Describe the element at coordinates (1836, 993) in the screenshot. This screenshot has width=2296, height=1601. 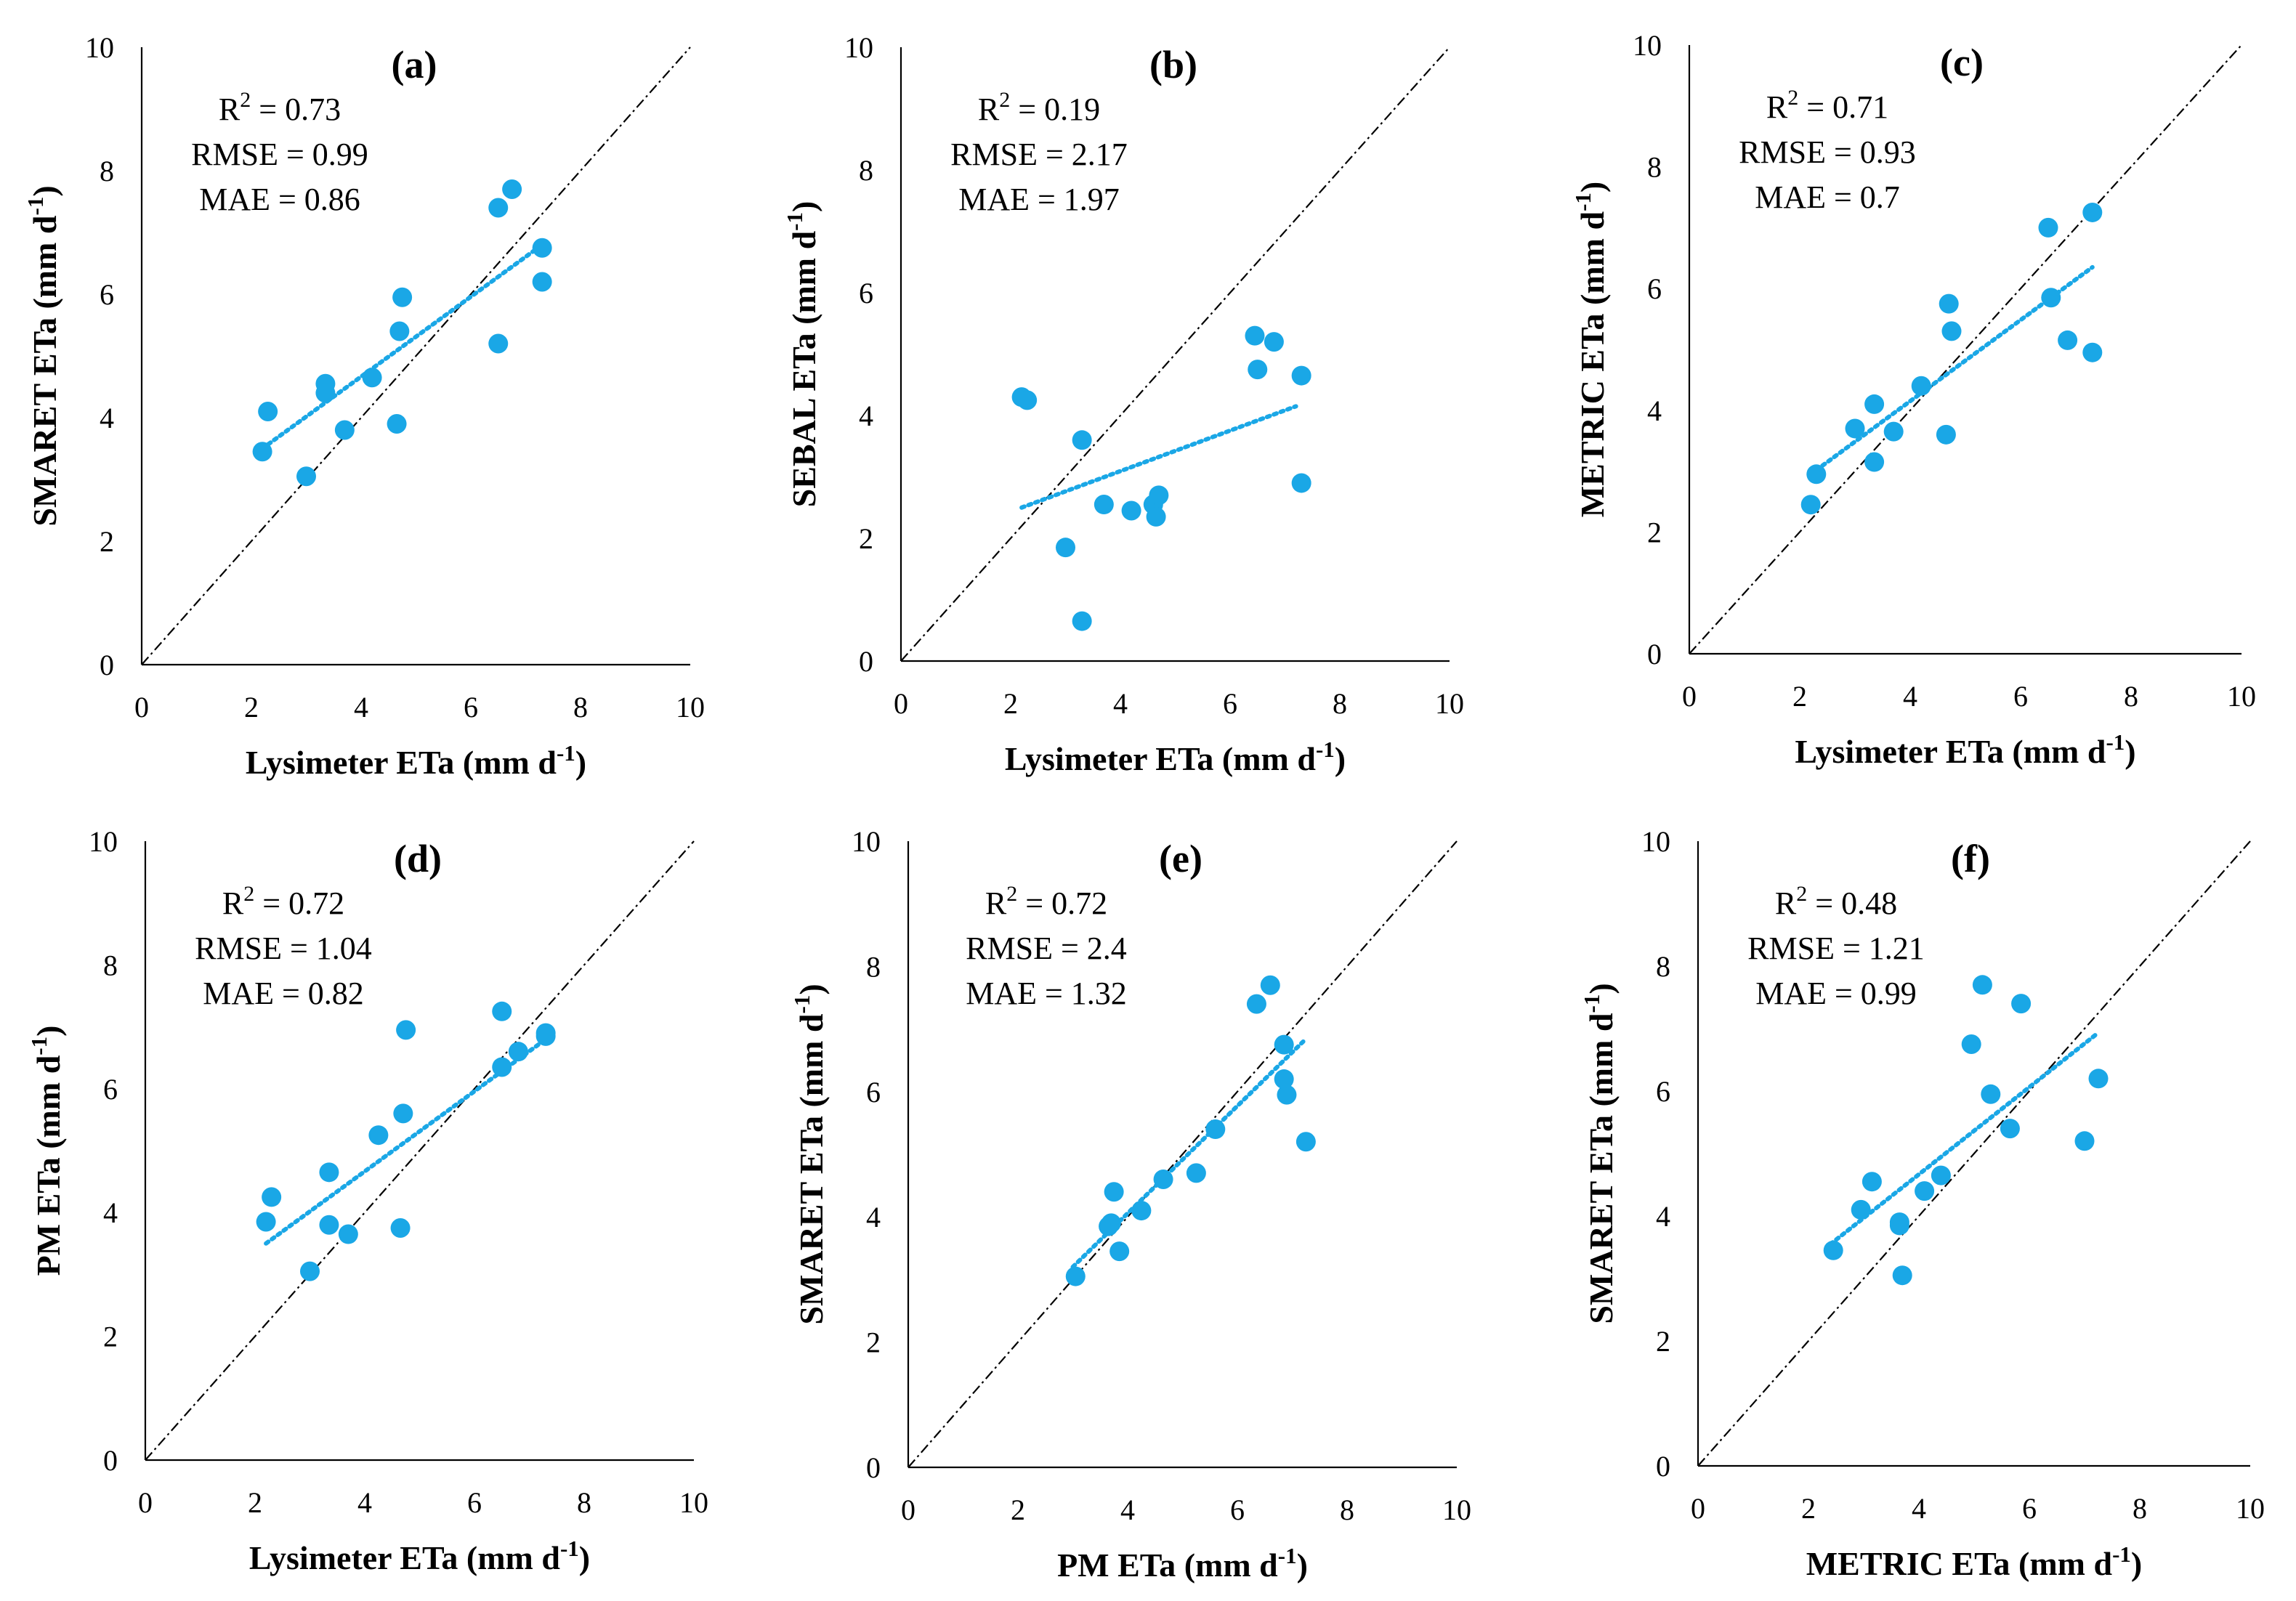
I see `mae-stat: MAE = 0.99` at that location.